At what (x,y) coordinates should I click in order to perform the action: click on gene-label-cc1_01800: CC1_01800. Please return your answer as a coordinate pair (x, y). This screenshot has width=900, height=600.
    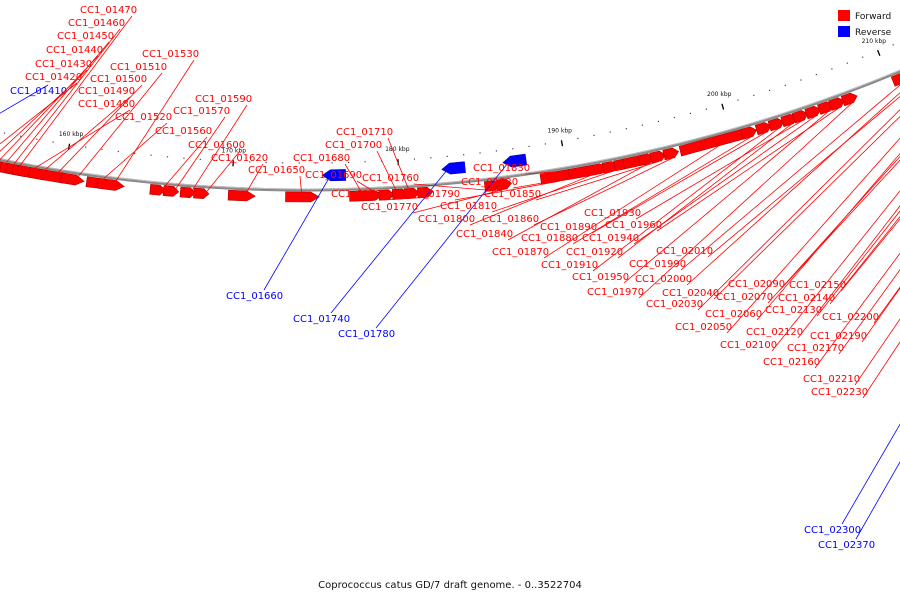
    Looking at the image, I should click on (446, 219).